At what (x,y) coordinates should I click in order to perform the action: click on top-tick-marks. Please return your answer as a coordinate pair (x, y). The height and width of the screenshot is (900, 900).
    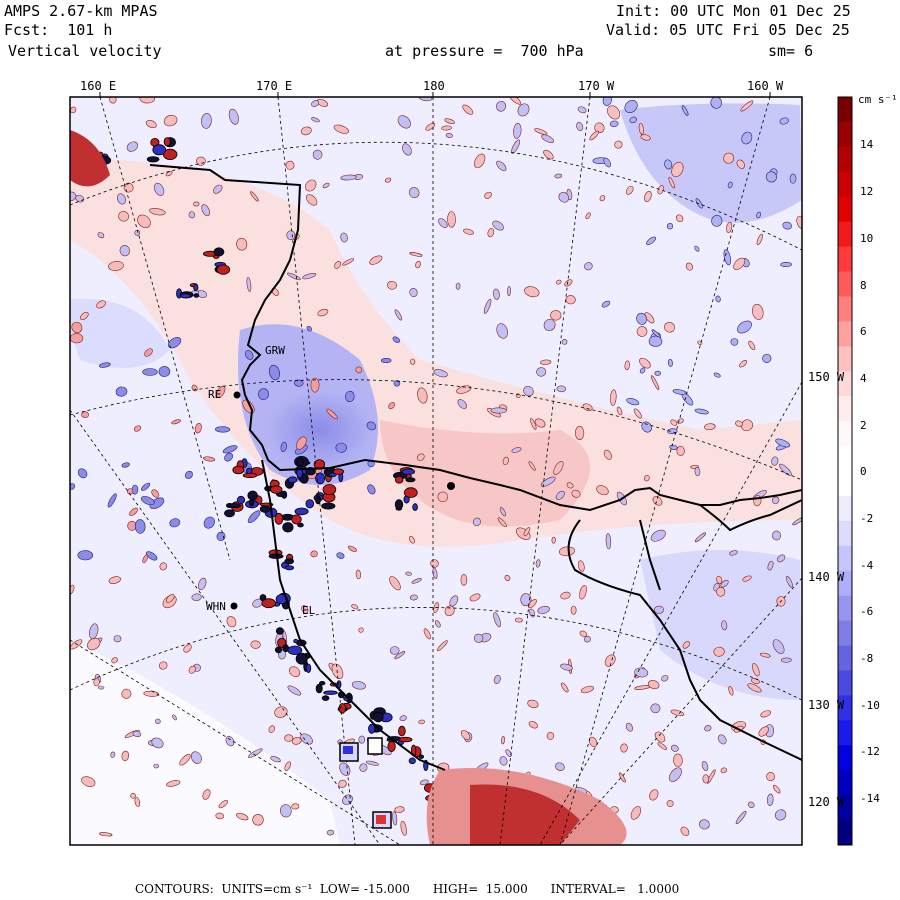
    Looking at the image, I should click on (435, 94).